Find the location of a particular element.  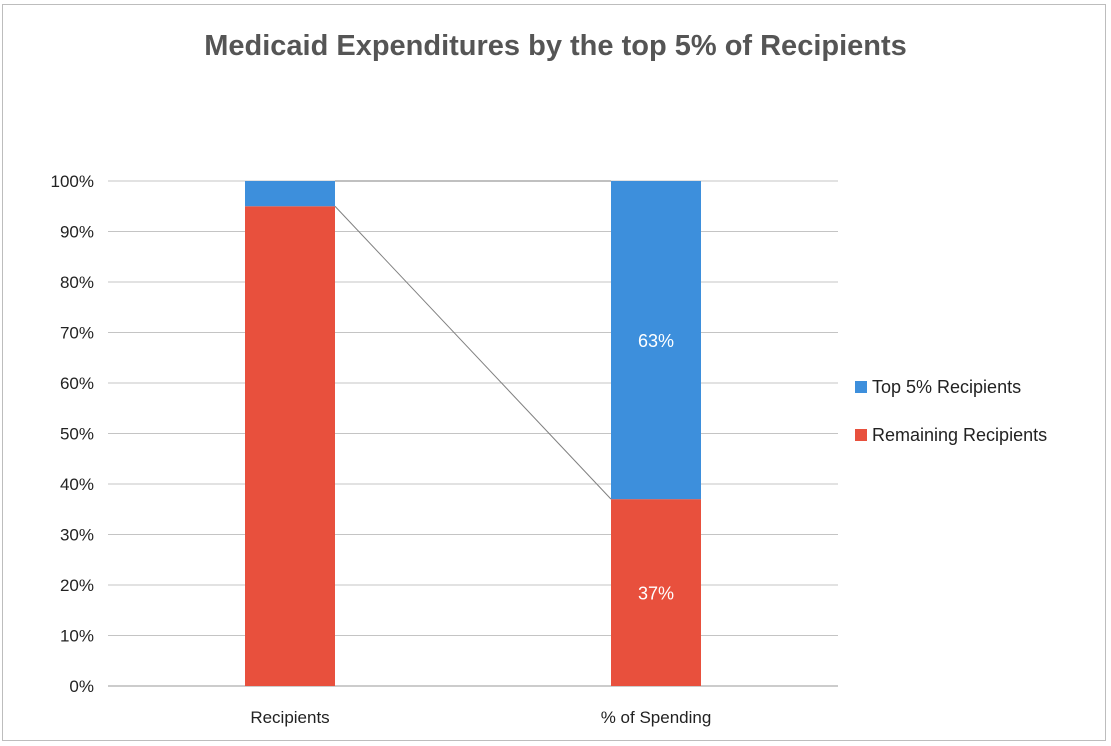

legend-label: Remaining Recipients is located at coordinates (959, 435).